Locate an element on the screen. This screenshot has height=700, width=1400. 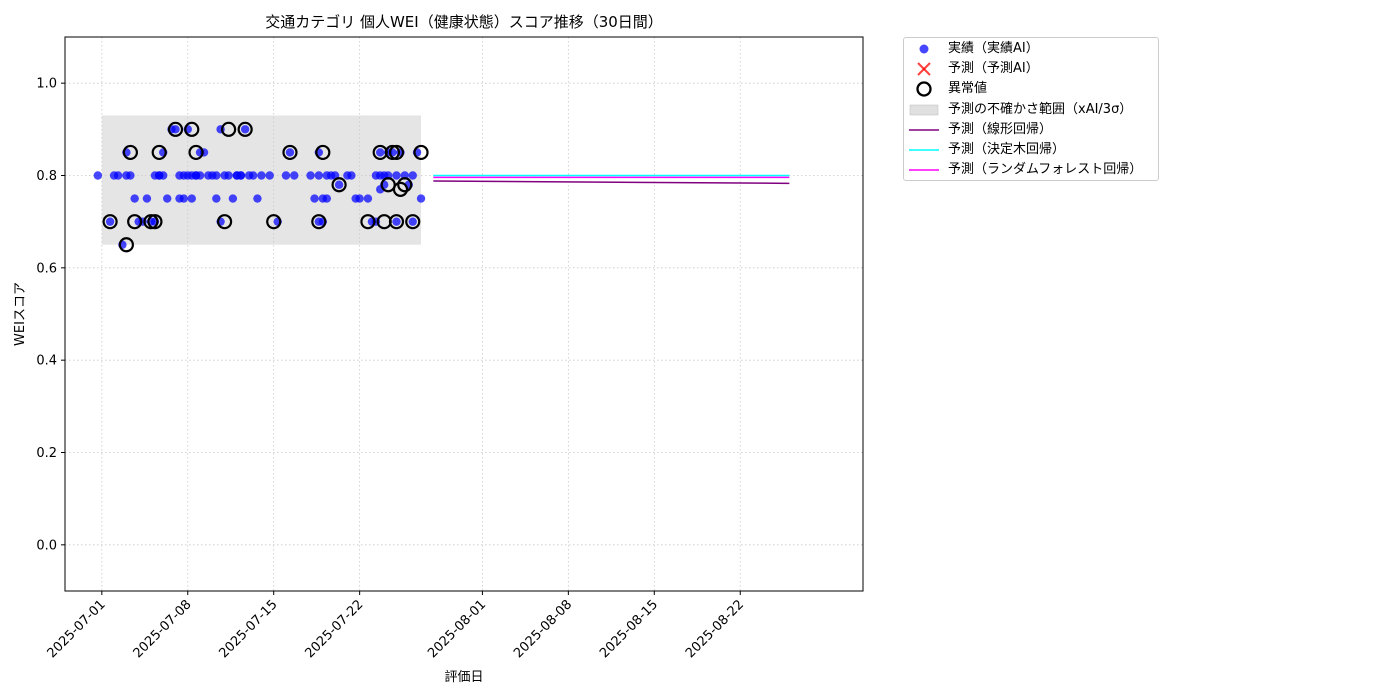
legend-item: 予測の不確かさ範囲（xAI/3σ） is located at coordinates (1032, 110).